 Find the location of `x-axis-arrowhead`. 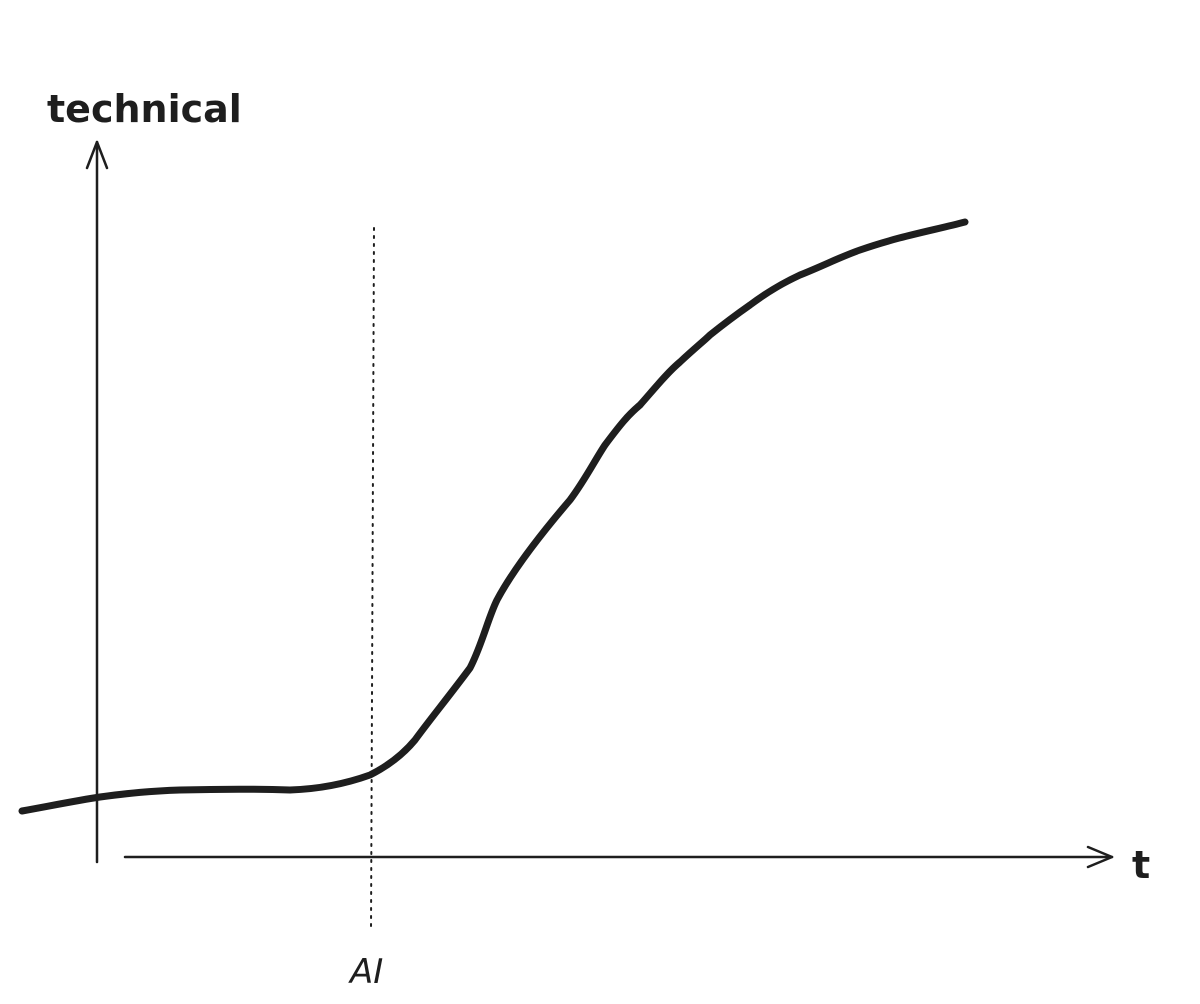

x-axis-arrowhead is located at coordinates (1100, 857).